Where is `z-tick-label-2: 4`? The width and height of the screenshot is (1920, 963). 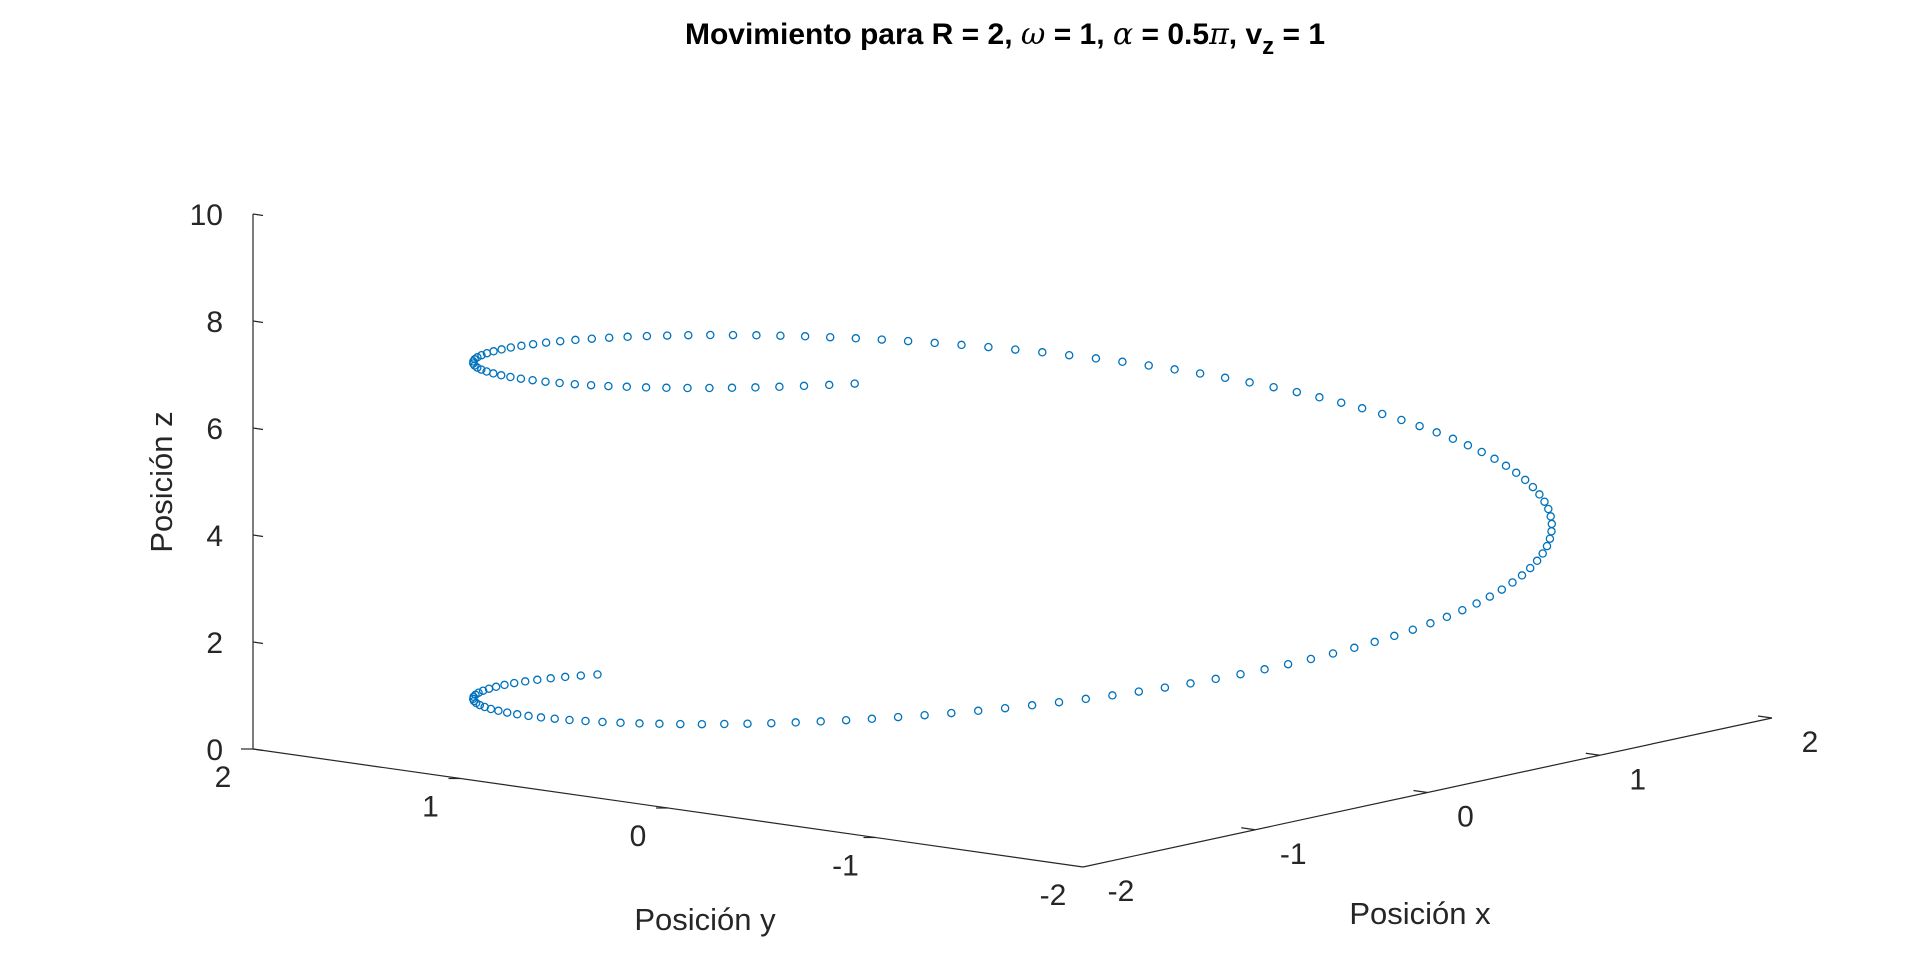
z-tick-label-2: 4 is located at coordinates (214, 536).